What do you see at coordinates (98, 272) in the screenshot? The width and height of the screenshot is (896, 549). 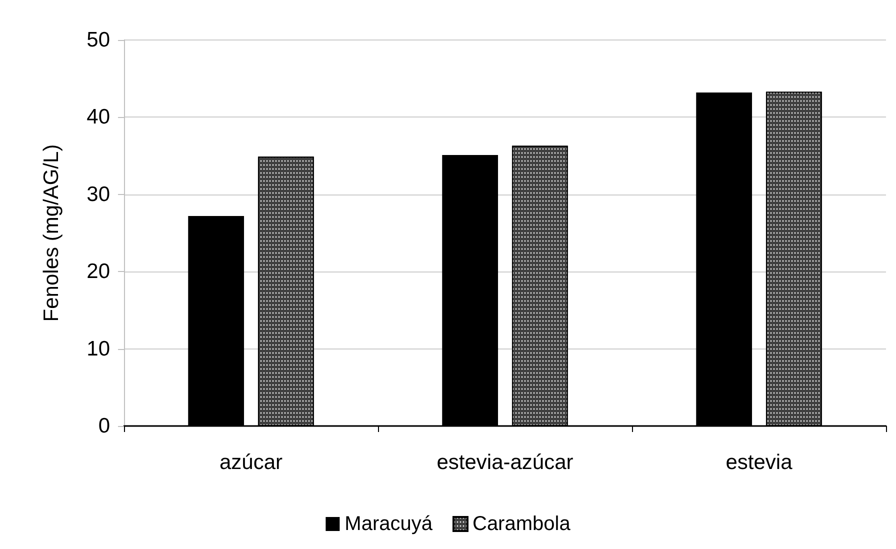 I see `y-tick-label: 20` at bounding box center [98, 272].